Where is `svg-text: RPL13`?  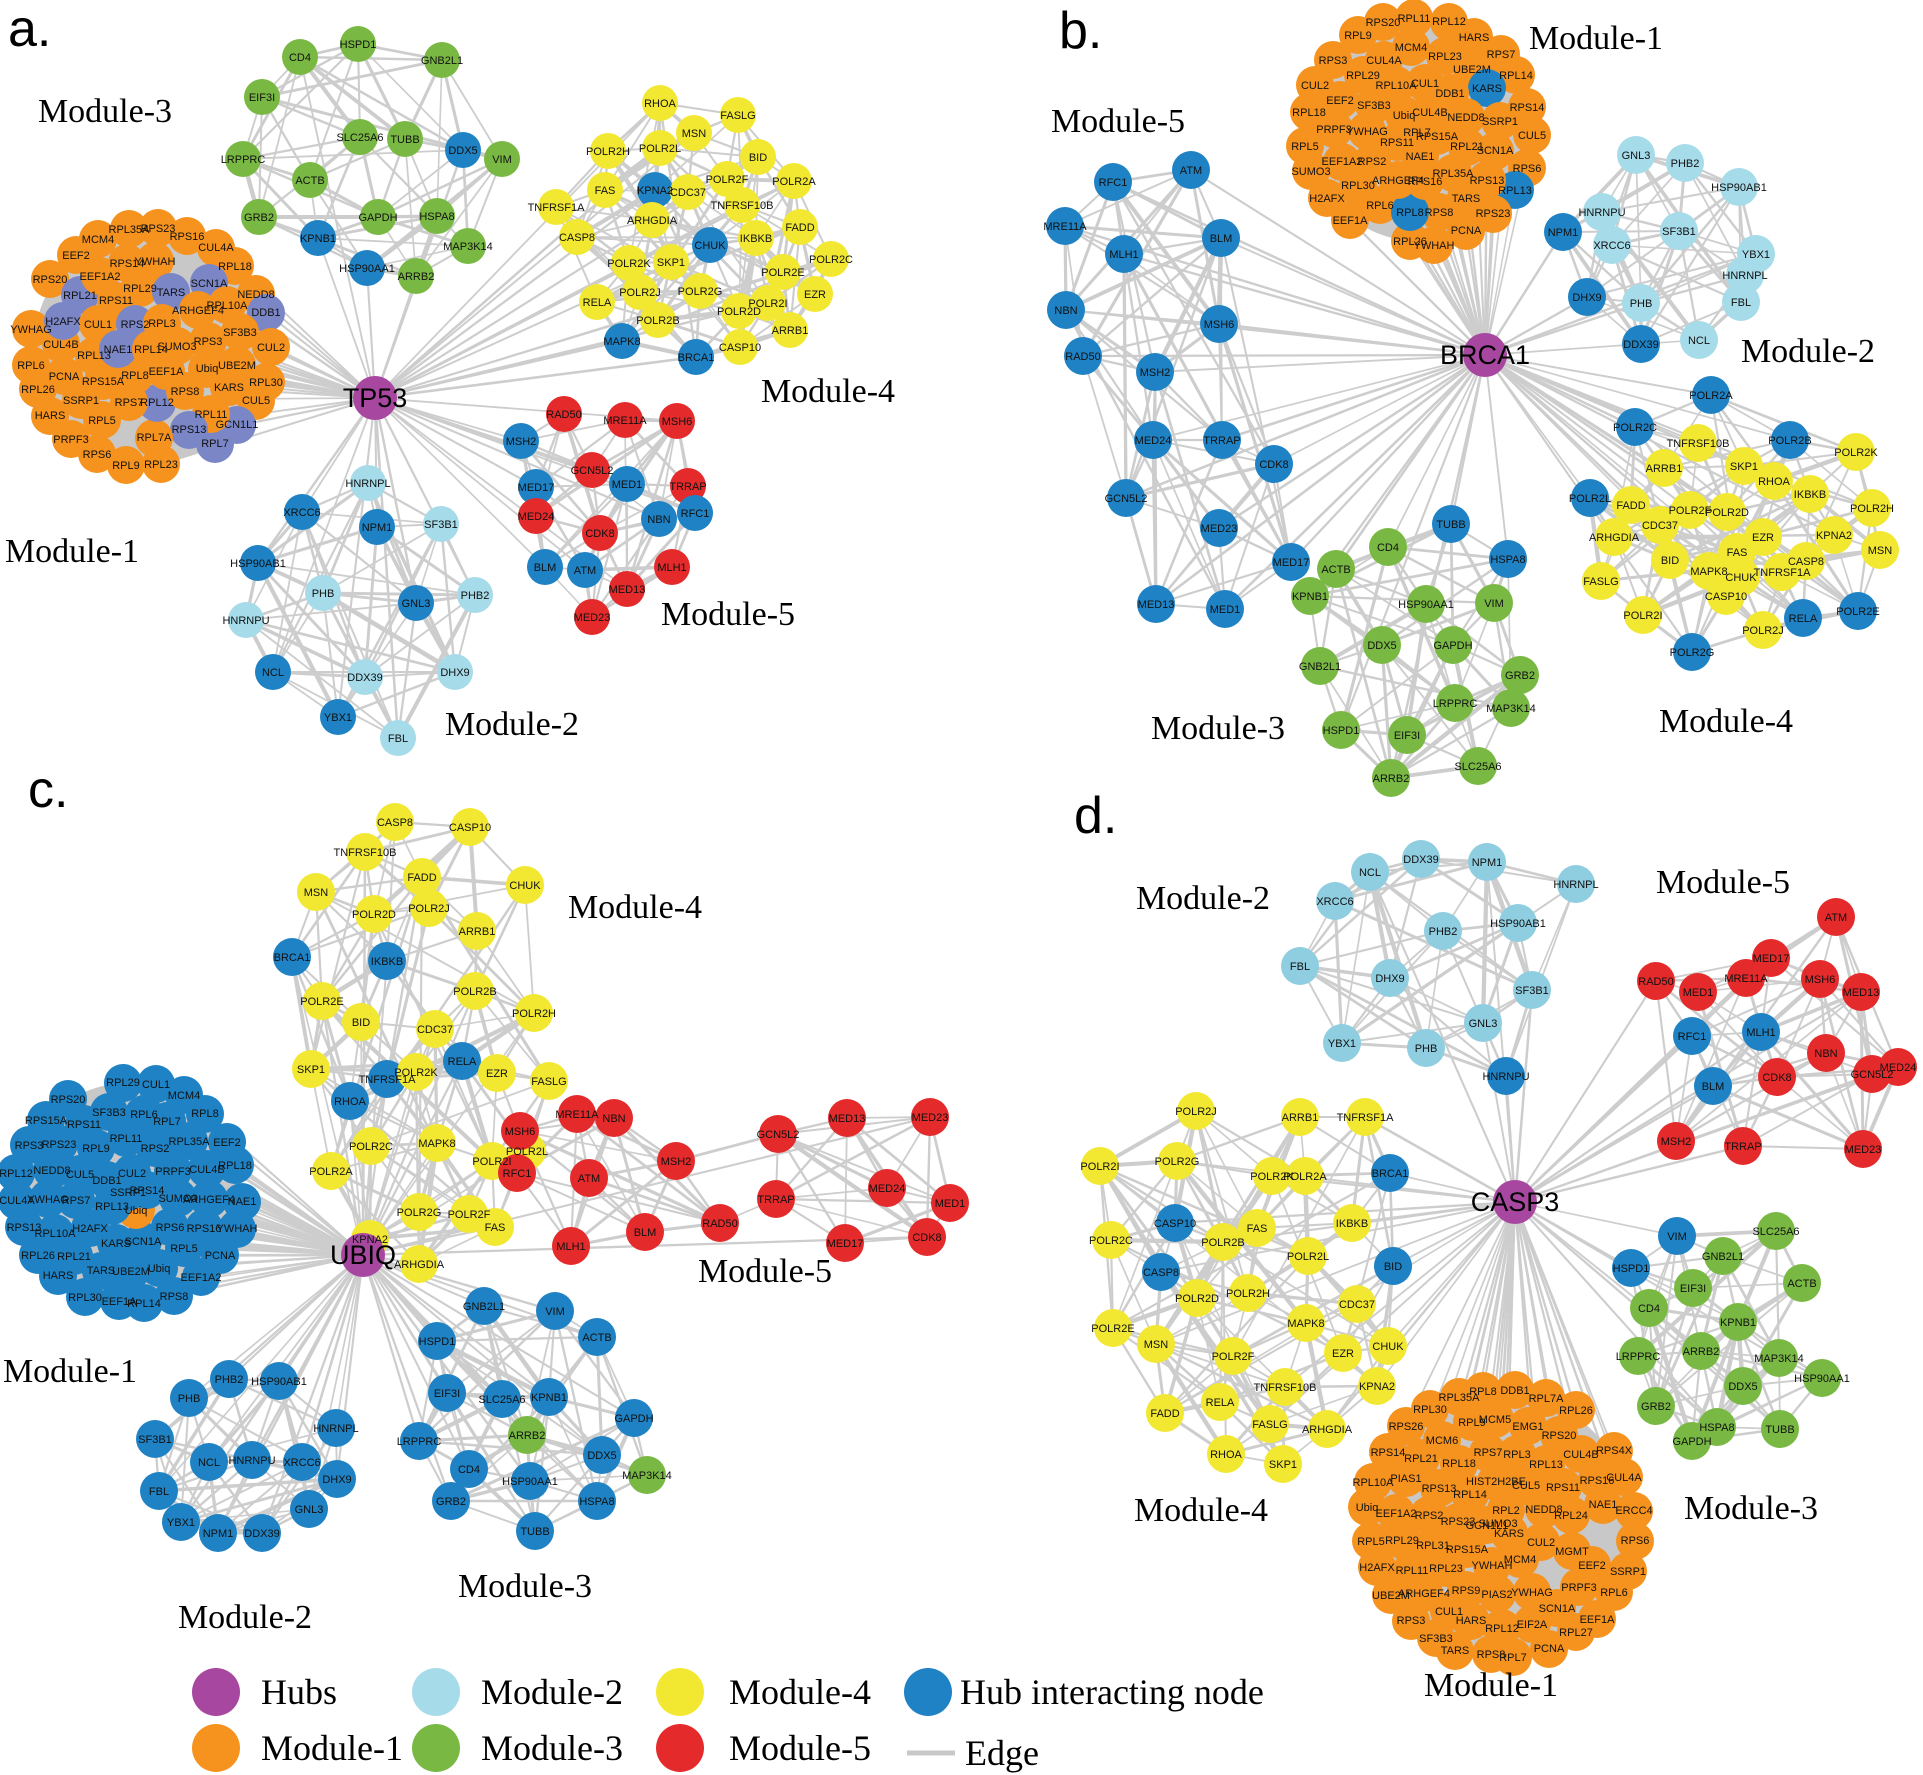 svg-text: RPL13 is located at coordinates (1546, 1465).